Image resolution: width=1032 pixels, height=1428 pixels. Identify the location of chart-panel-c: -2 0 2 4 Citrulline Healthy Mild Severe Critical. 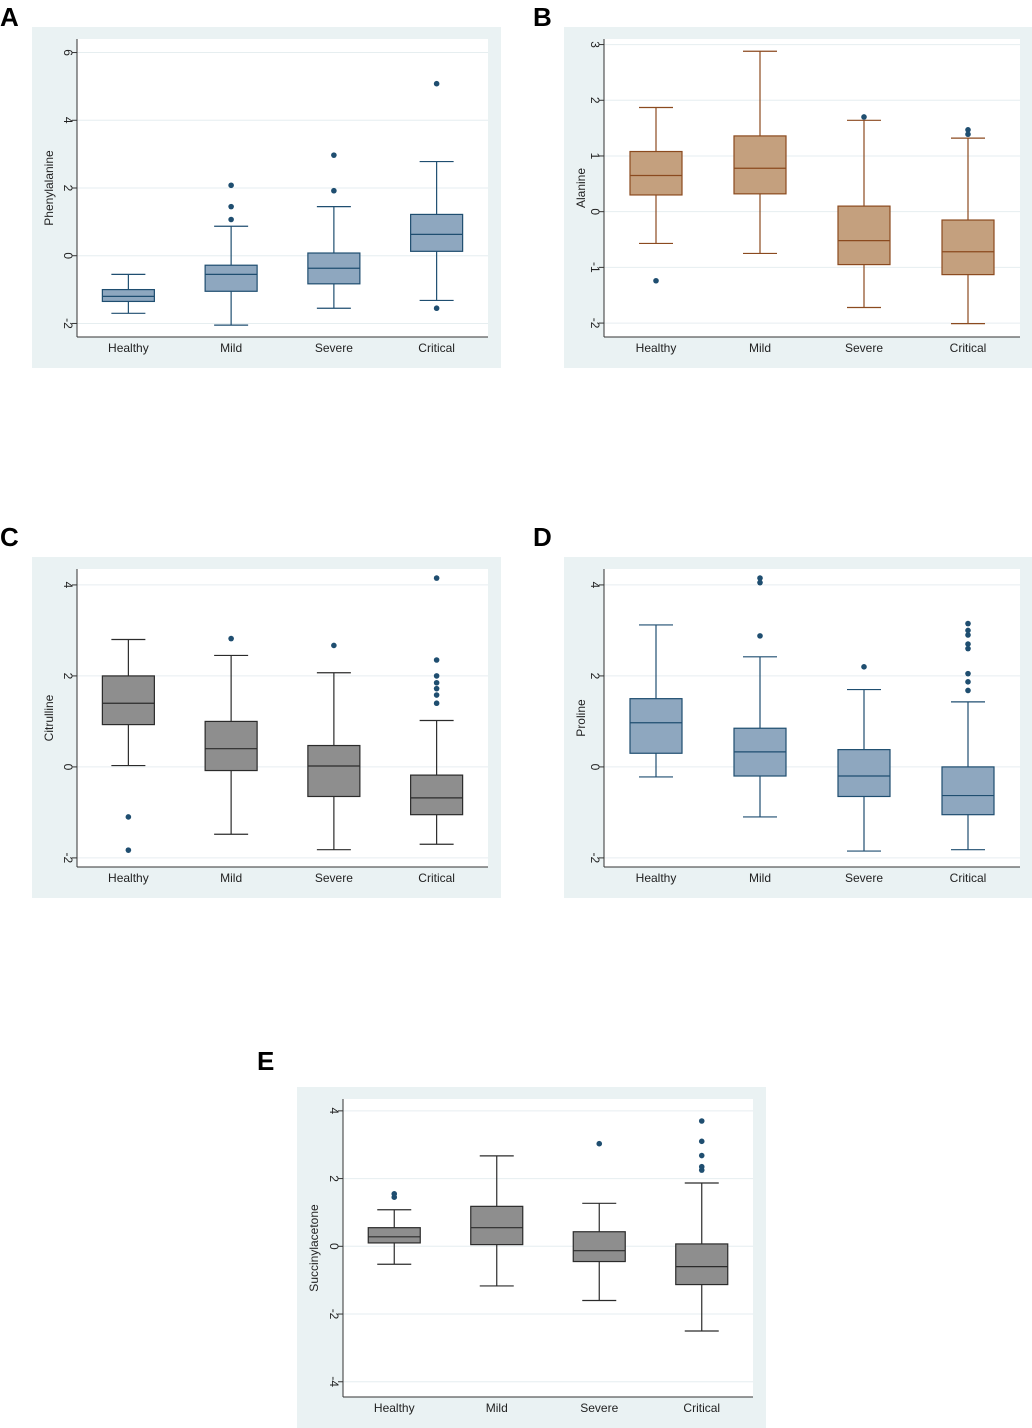
(266, 727).